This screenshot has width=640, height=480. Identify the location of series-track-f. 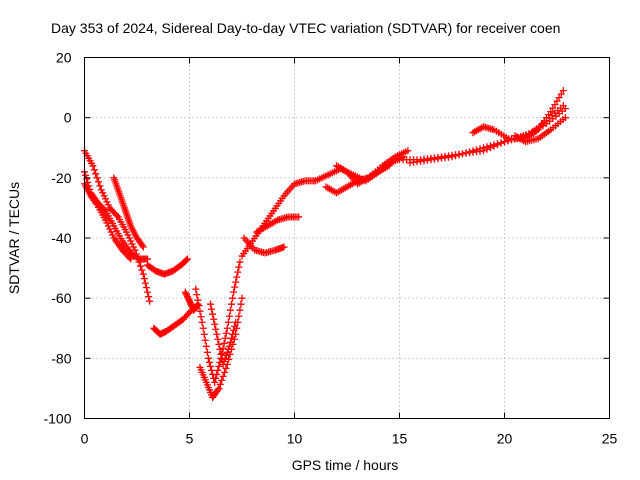
(173, 322).